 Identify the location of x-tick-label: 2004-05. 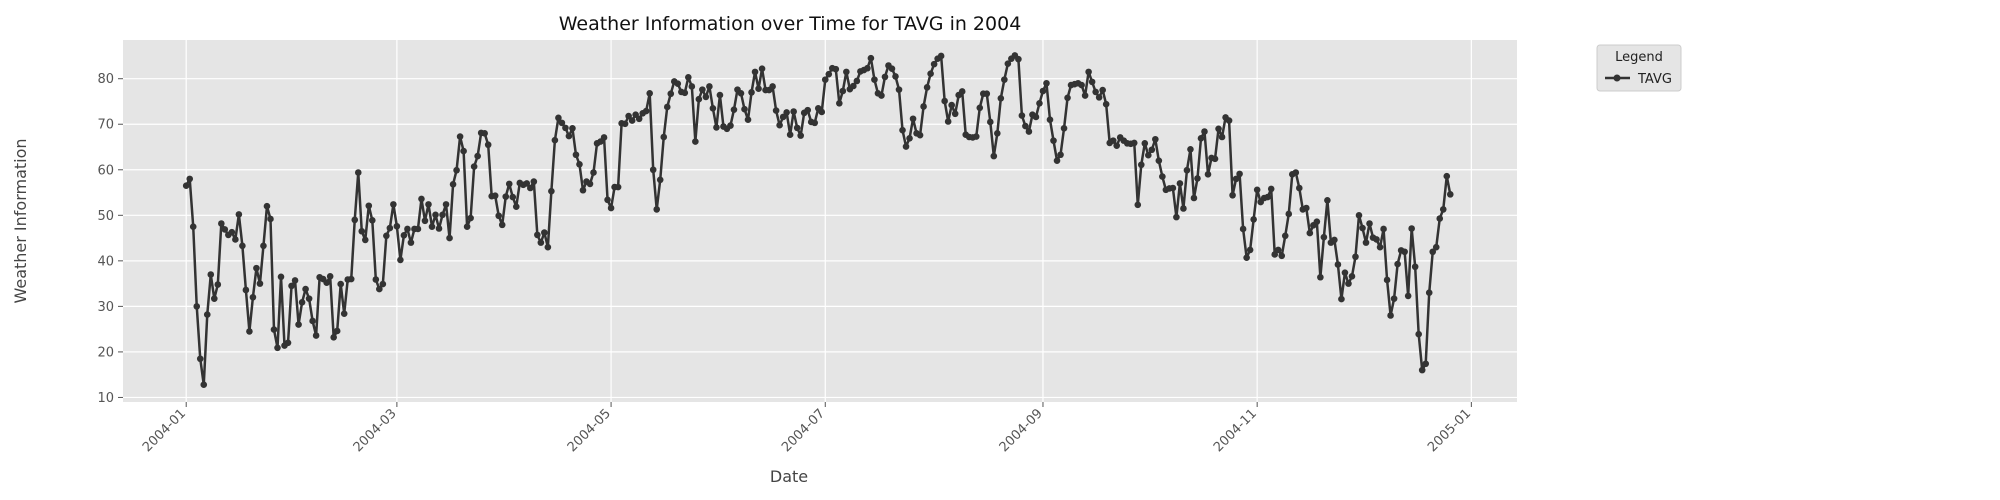
(589, 430).